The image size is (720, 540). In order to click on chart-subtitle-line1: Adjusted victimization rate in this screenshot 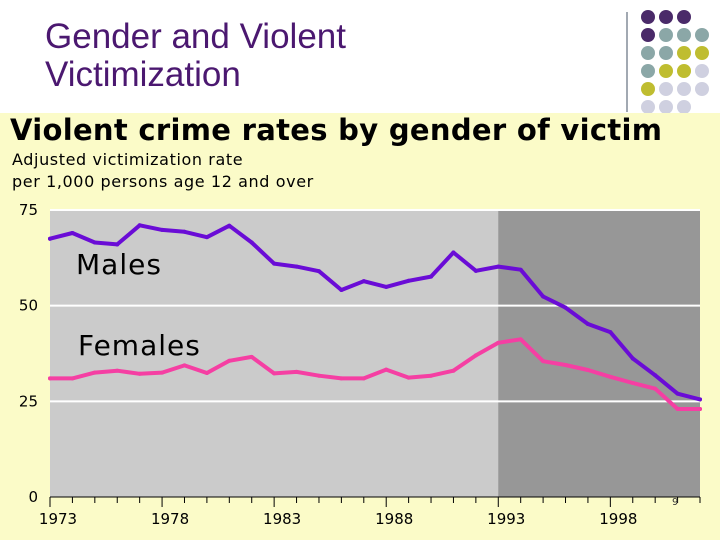, I will do `click(128, 159)`.